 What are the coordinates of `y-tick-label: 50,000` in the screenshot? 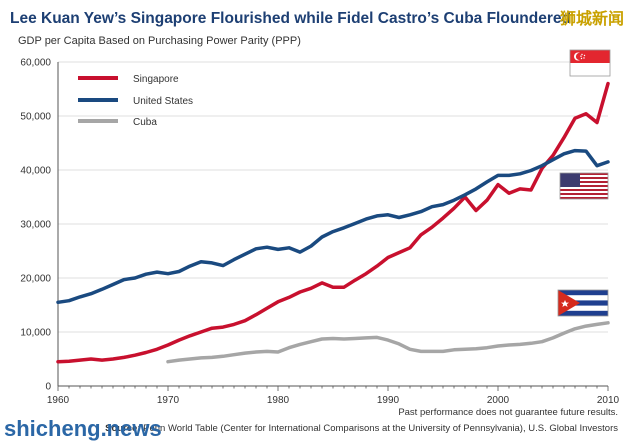 It's located at (35, 117).